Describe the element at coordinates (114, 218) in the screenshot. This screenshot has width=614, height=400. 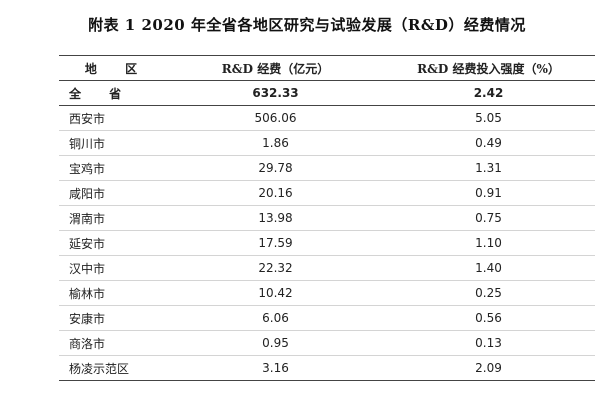
I see `region-cell: 渭南市` at that location.